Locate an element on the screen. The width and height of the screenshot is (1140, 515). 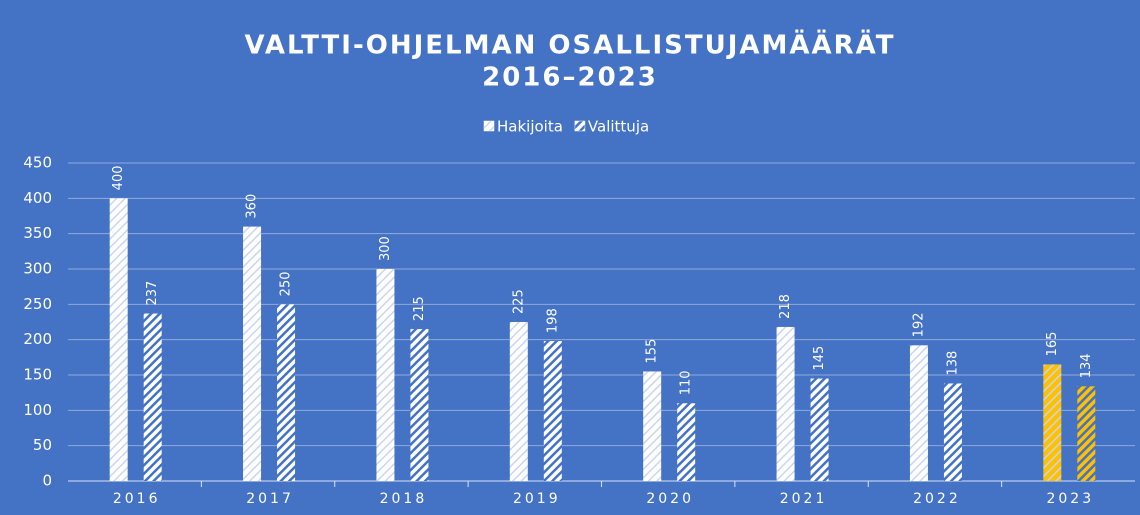
data-label: 155 is located at coordinates (652, 351).